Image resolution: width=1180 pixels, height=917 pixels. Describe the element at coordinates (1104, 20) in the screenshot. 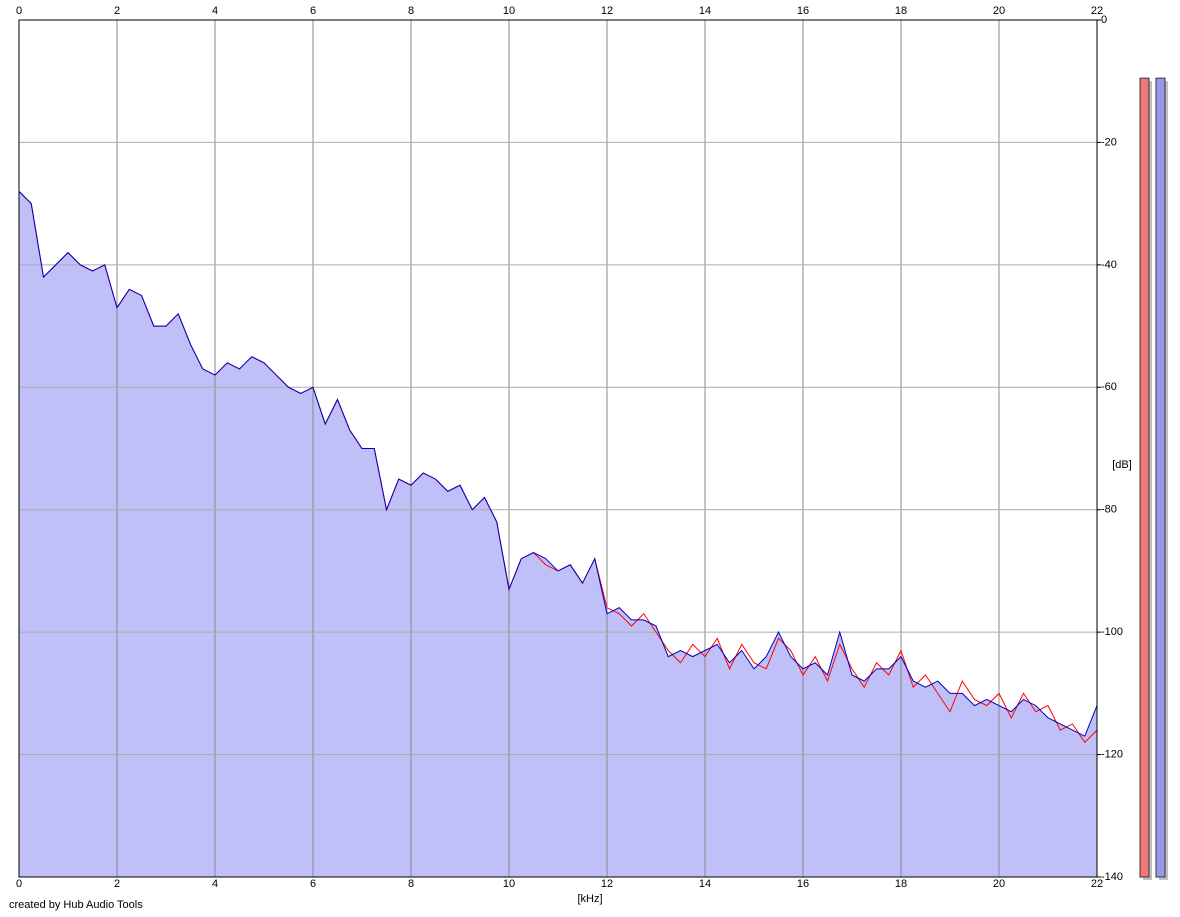

I see `y-tick-label: 0` at that location.